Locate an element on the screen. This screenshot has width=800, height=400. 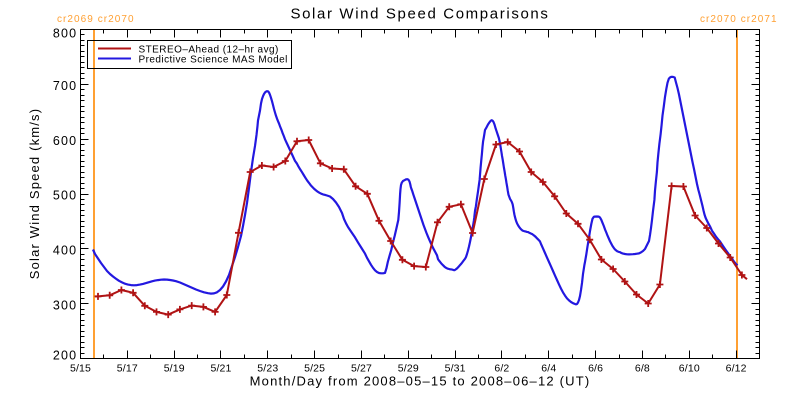
svg-text: 300 is located at coordinates (65, 305).